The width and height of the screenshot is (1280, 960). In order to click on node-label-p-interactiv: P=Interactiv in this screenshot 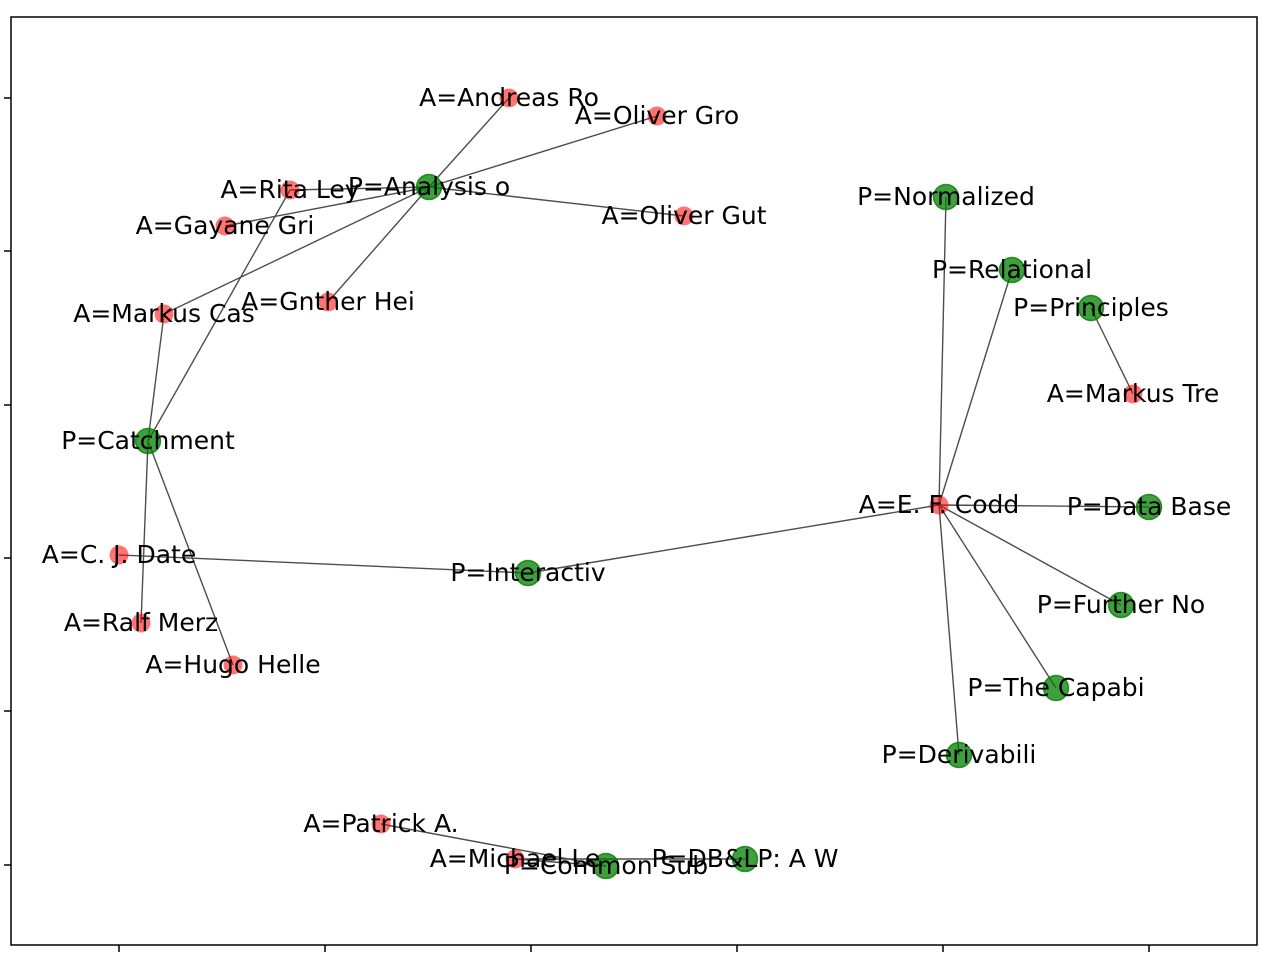, I will do `click(528, 572)`.